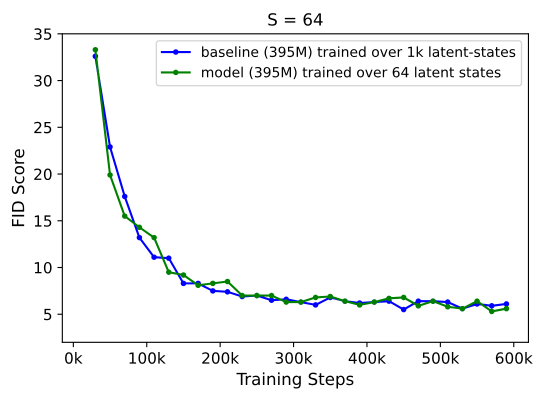  I want to click on y-tick-label: 10, so click(43, 268).